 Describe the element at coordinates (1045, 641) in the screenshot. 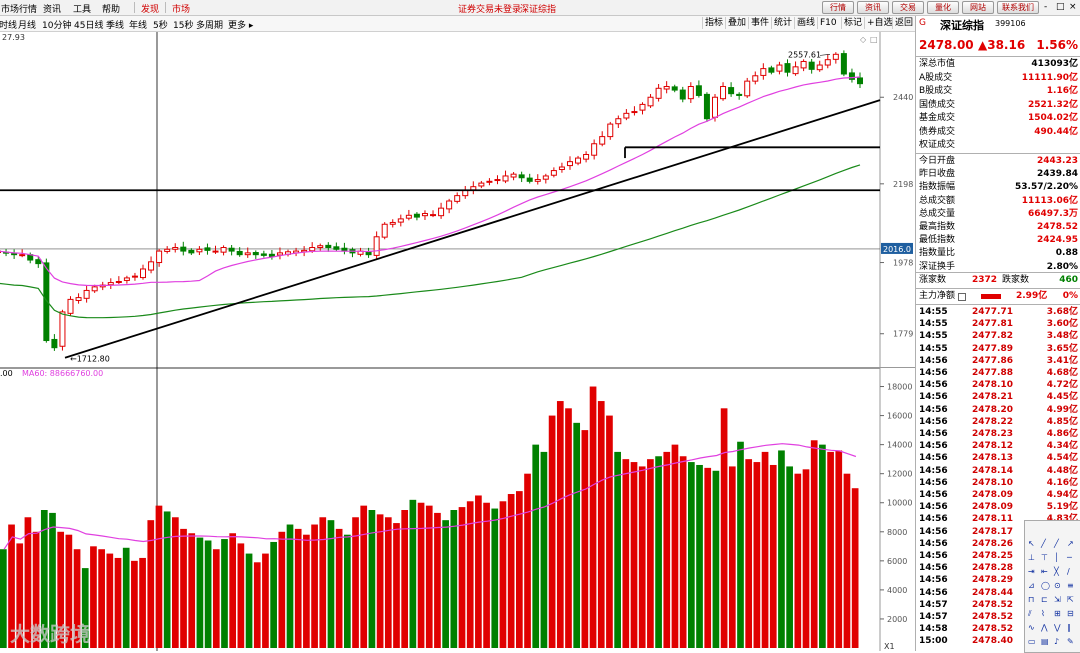

I see `draw-tool-icon: ▤` at that location.